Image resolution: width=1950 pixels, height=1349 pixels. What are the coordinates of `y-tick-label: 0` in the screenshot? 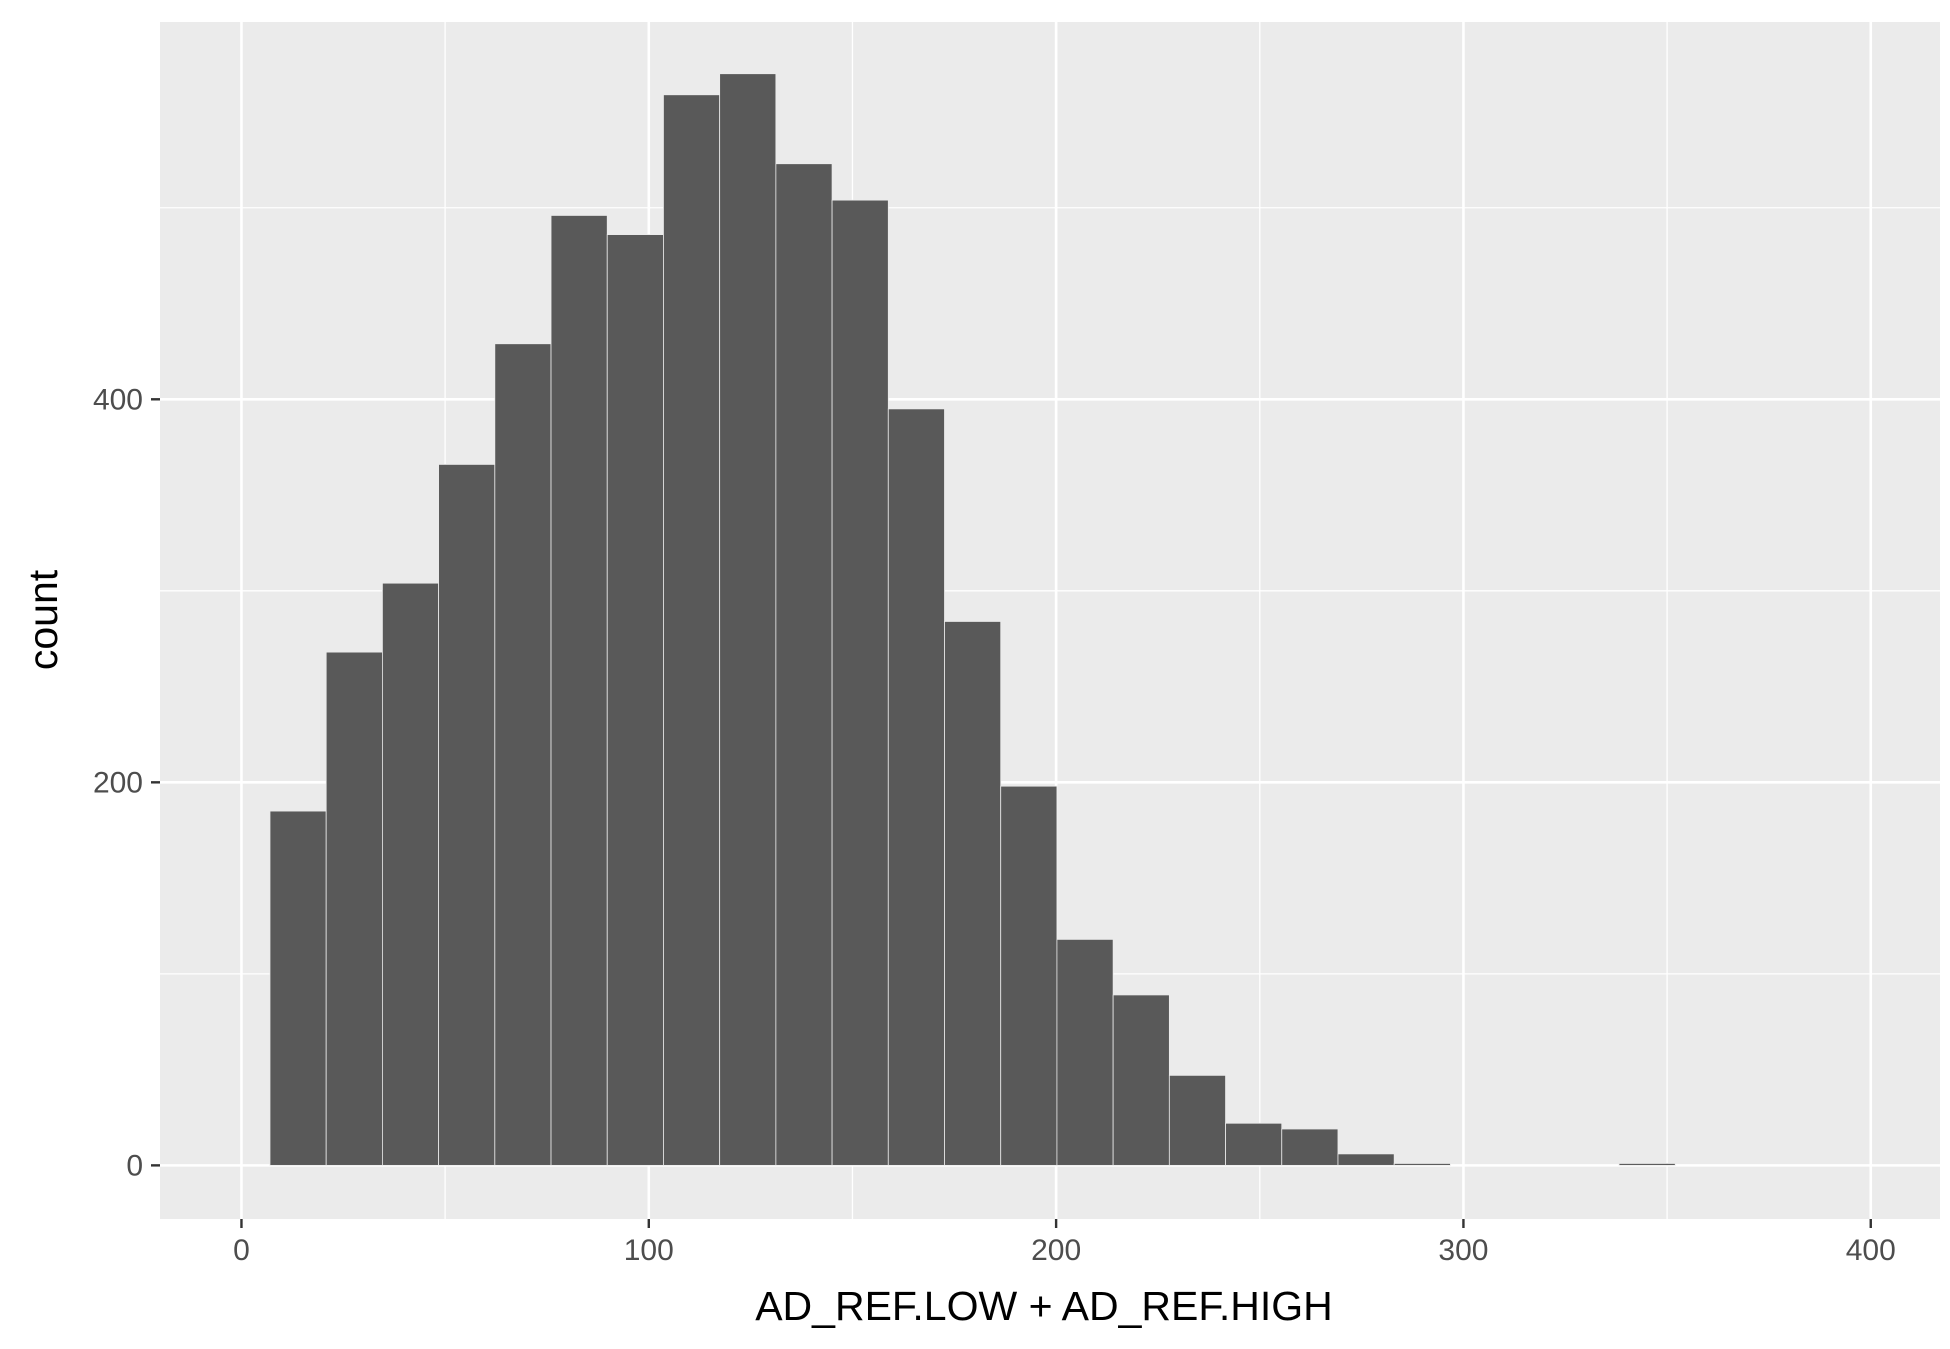 It's located at (134, 1165).